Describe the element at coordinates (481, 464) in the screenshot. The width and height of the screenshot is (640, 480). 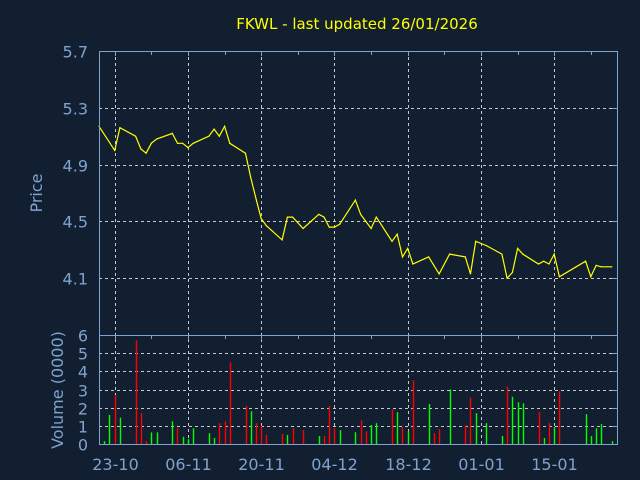
I see `x-tick-label: 01-01` at that location.